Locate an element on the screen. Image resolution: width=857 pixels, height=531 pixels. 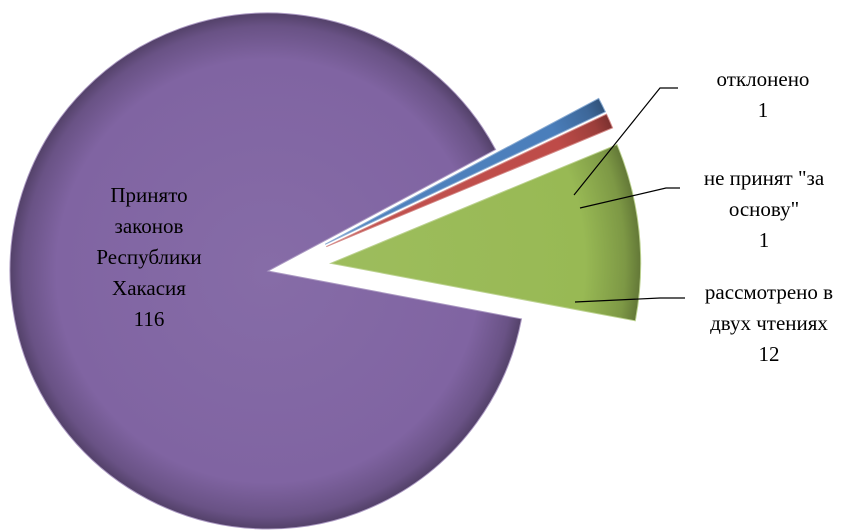
slice-two-readings is located at coordinates (485, 232).